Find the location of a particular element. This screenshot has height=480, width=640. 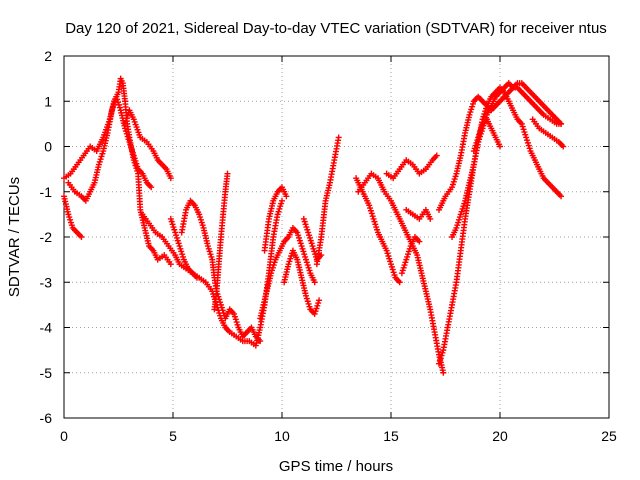

x-tick-label: 5 is located at coordinates (173, 436).